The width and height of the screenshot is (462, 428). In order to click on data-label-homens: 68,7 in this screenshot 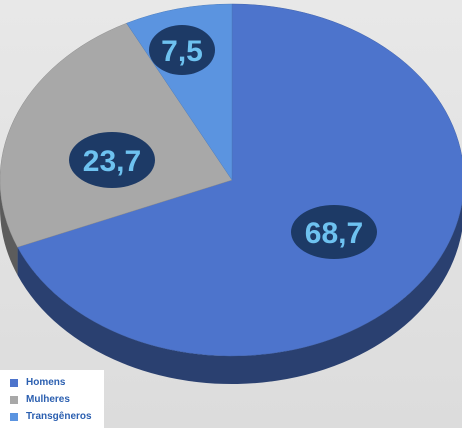, I will do `click(334, 232)`.